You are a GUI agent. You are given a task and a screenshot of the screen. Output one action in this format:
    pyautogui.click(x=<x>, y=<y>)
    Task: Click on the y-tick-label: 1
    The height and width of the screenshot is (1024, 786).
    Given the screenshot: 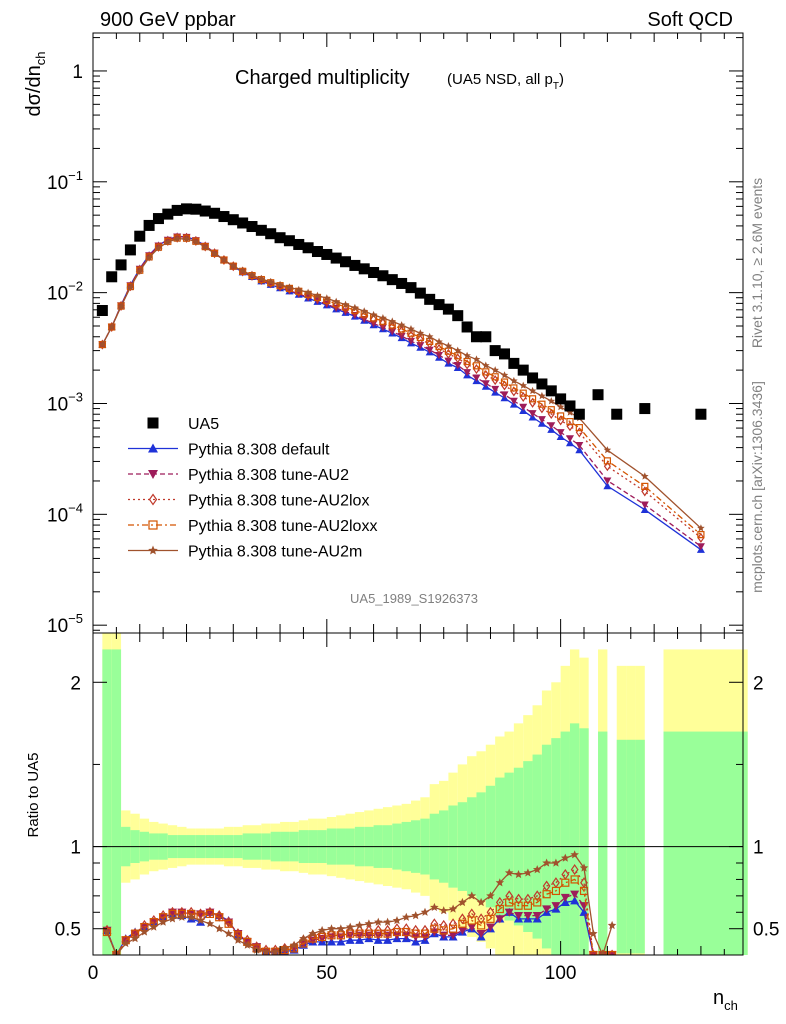 What is the action you would take?
    pyautogui.click(x=77, y=72)
    